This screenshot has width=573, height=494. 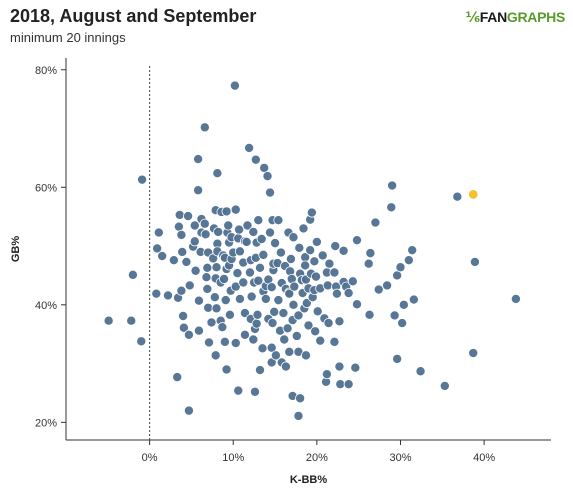 I want to click on logo-text-graphs: GRAPHS, so click(x=535, y=17).